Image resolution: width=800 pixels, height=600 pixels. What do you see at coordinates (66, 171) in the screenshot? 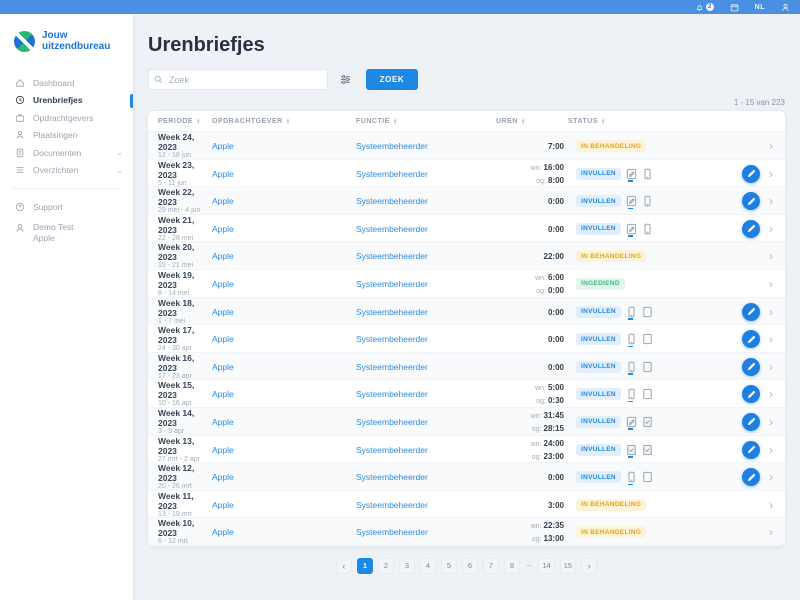
I see `sidebar-item-overzichten: Overzichten ⌄` at bounding box center [66, 171].